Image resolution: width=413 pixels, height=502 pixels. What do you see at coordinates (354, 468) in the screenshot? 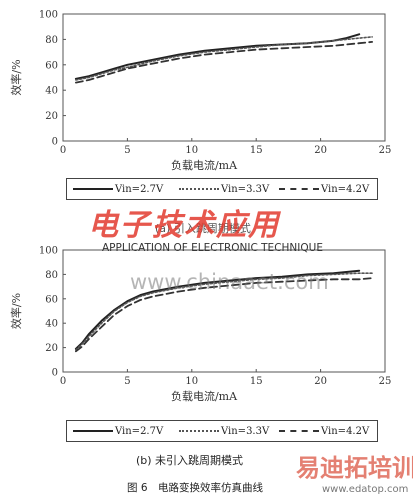
I see `watermark-corner-logo: 易迪拓培训` at bounding box center [354, 468].